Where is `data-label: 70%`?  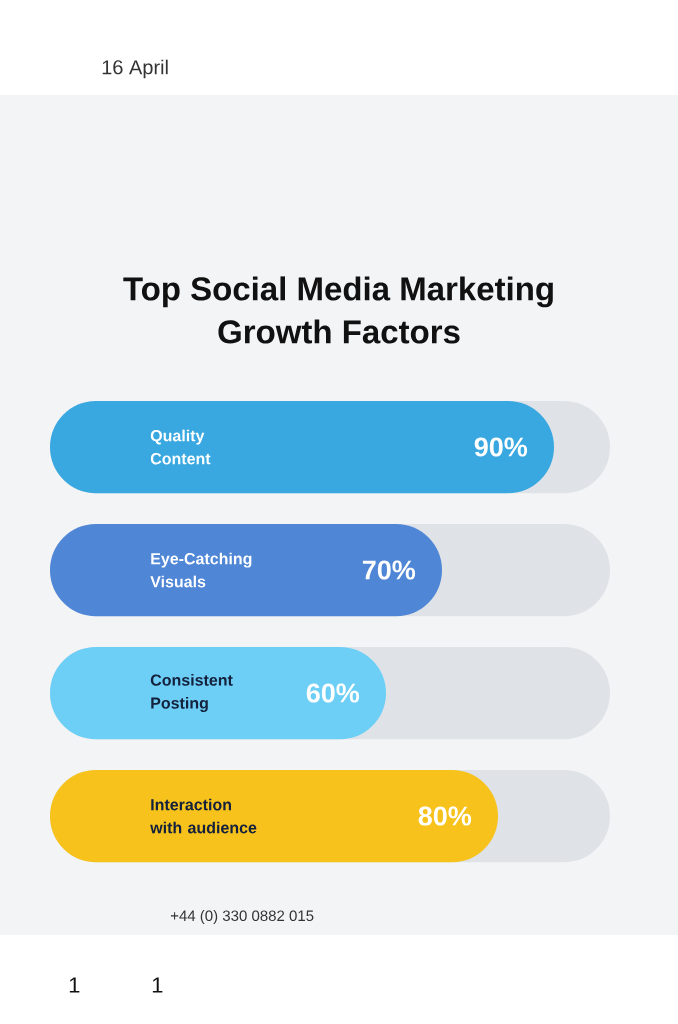
data-label: 70% is located at coordinates (389, 570).